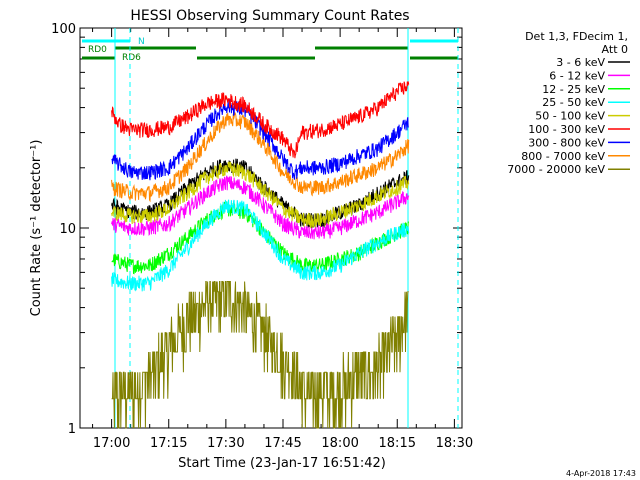 The width and height of the screenshot is (640, 480). I want to click on x-tick-label: 18:15, so click(397, 443).